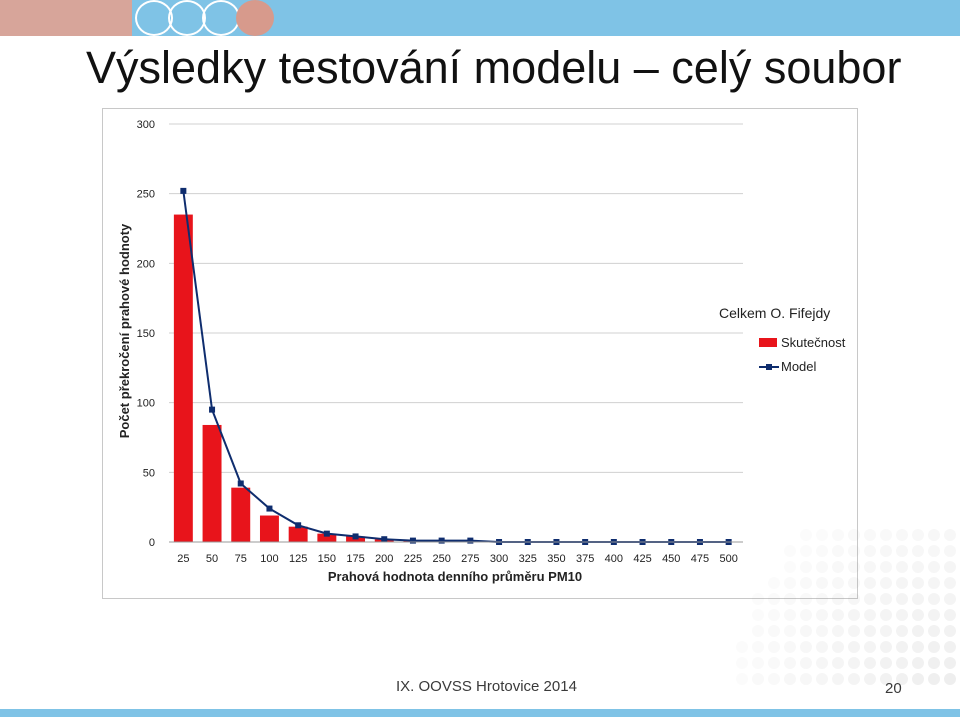 The image size is (960, 717). What do you see at coordinates (124, 330) in the screenshot?
I see `y-axis-label: Počet překročení prahové hodnoty` at bounding box center [124, 330].